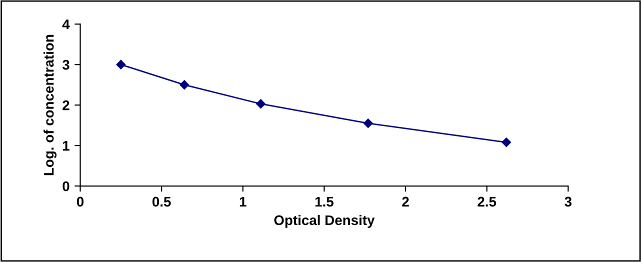 This screenshot has width=642, height=262. I want to click on x-tick-label: 0.5, so click(161, 201).